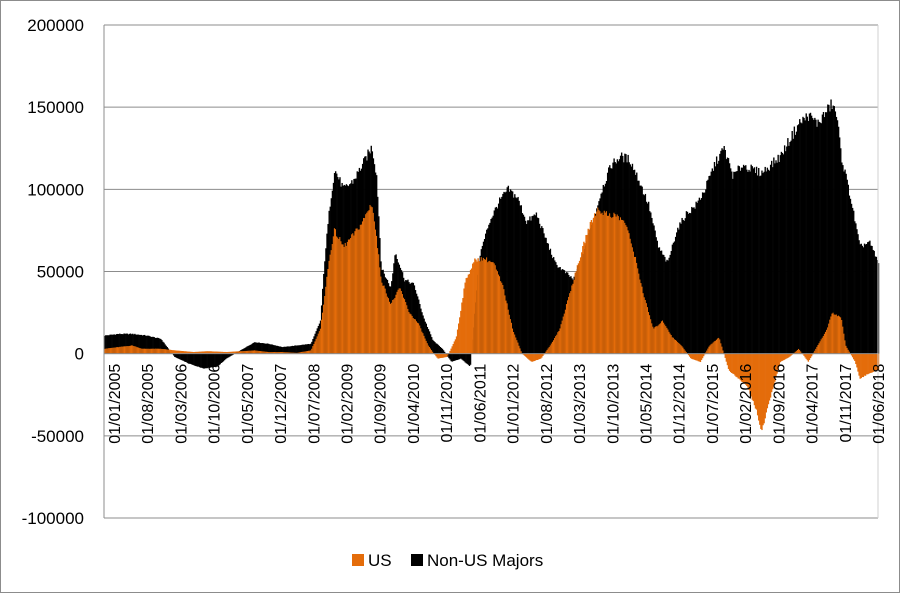 The image size is (900, 593). What do you see at coordinates (381, 404) in the screenshot?
I see `x-tick-label: 01/09/2009` at bounding box center [381, 404].